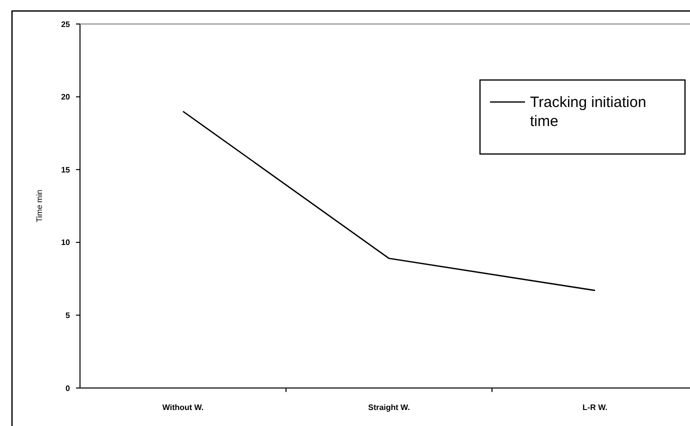 Image resolution: width=690 pixels, height=426 pixels. I want to click on y-tick-label: 10, so click(66, 243).